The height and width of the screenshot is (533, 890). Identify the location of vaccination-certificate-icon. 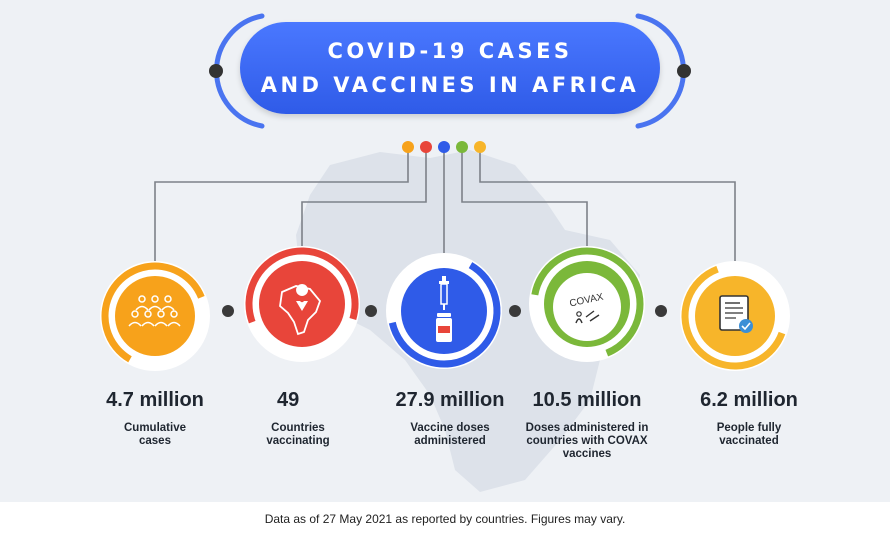
(736, 314).